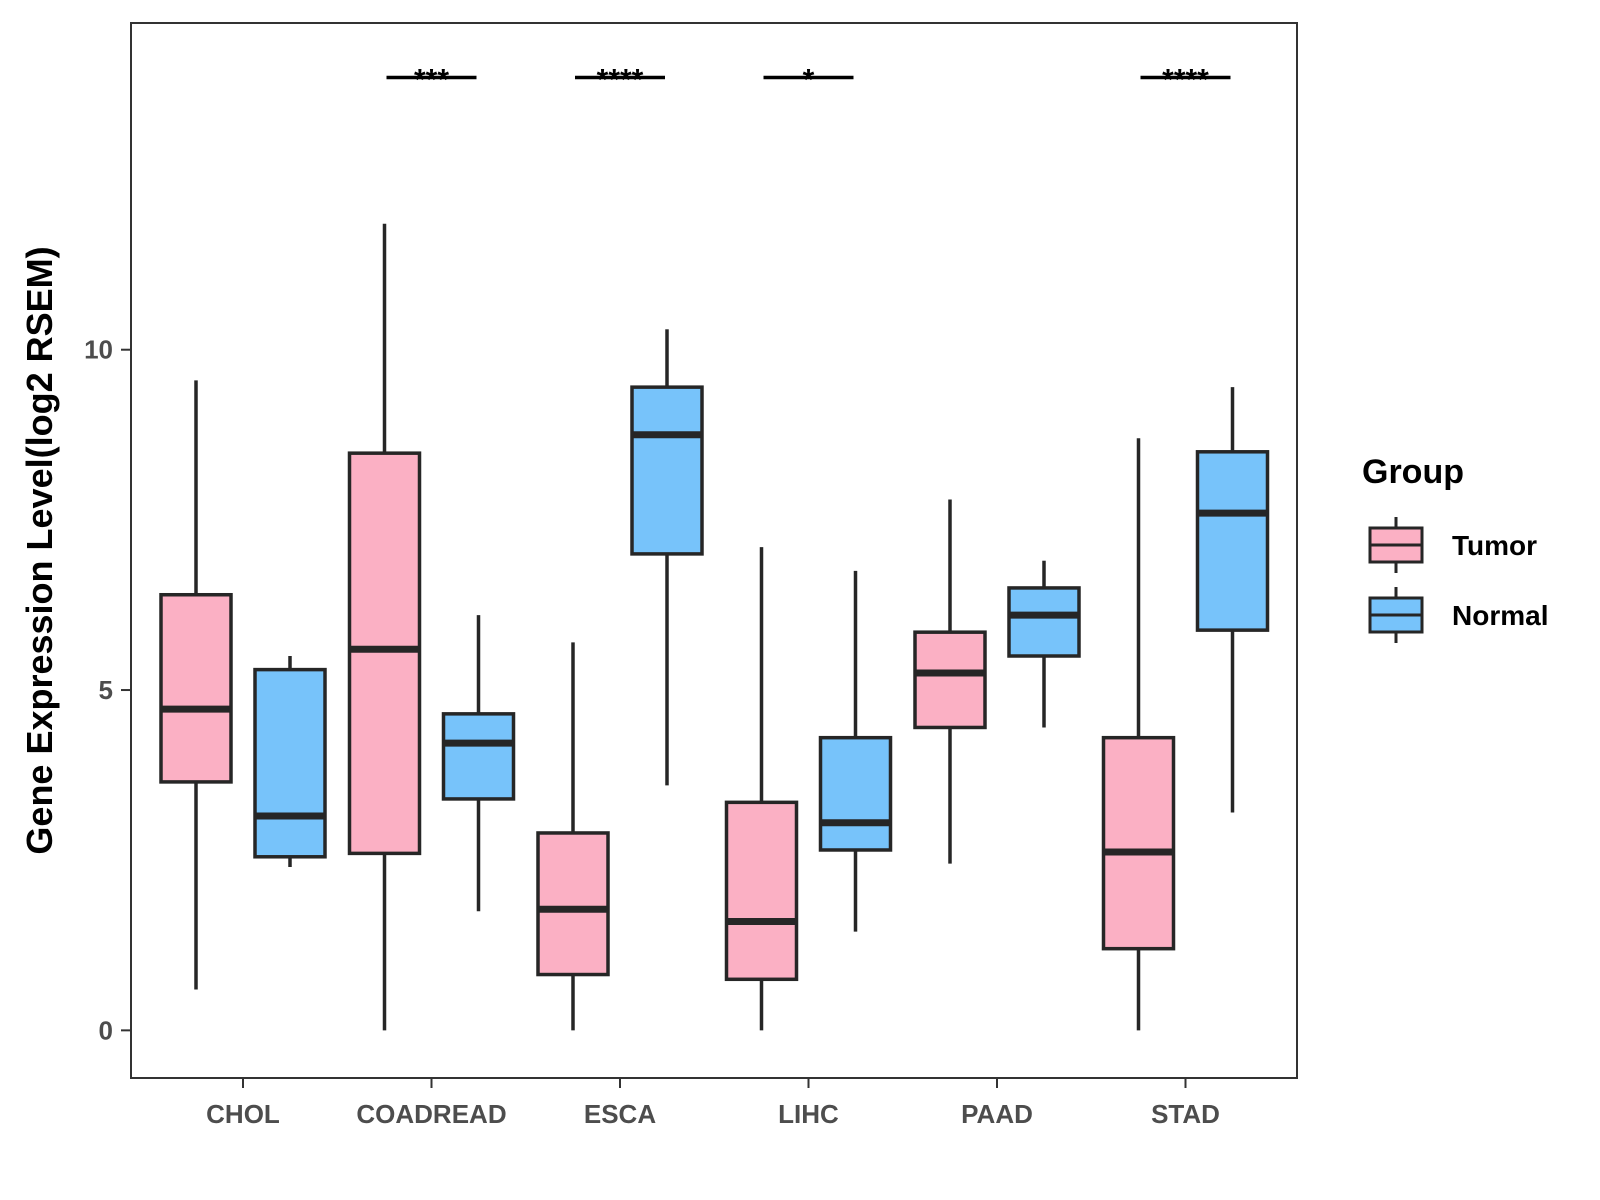 The width and height of the screenshot is (1600, 1200). Describe the element at coordinates (1494, 545) in the screenshot. I see `legend-label: Tumor` at that location.